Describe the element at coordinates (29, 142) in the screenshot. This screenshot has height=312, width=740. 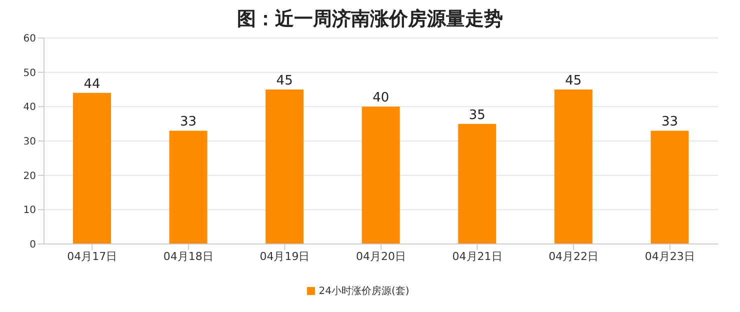
I see `y-tick-label: 30` at that location.